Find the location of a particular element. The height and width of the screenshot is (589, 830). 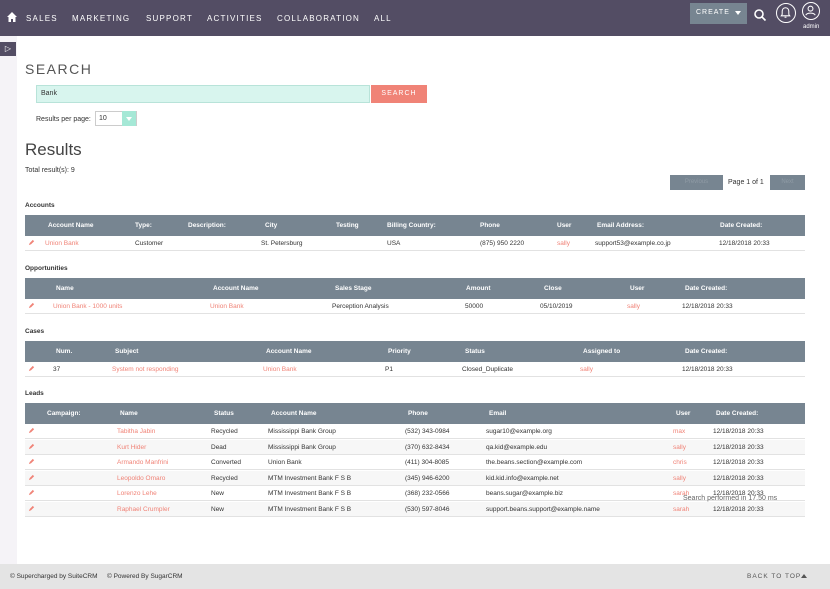

lead-name-link: Lorenzo Lehe is located at coordinates (137, 493).